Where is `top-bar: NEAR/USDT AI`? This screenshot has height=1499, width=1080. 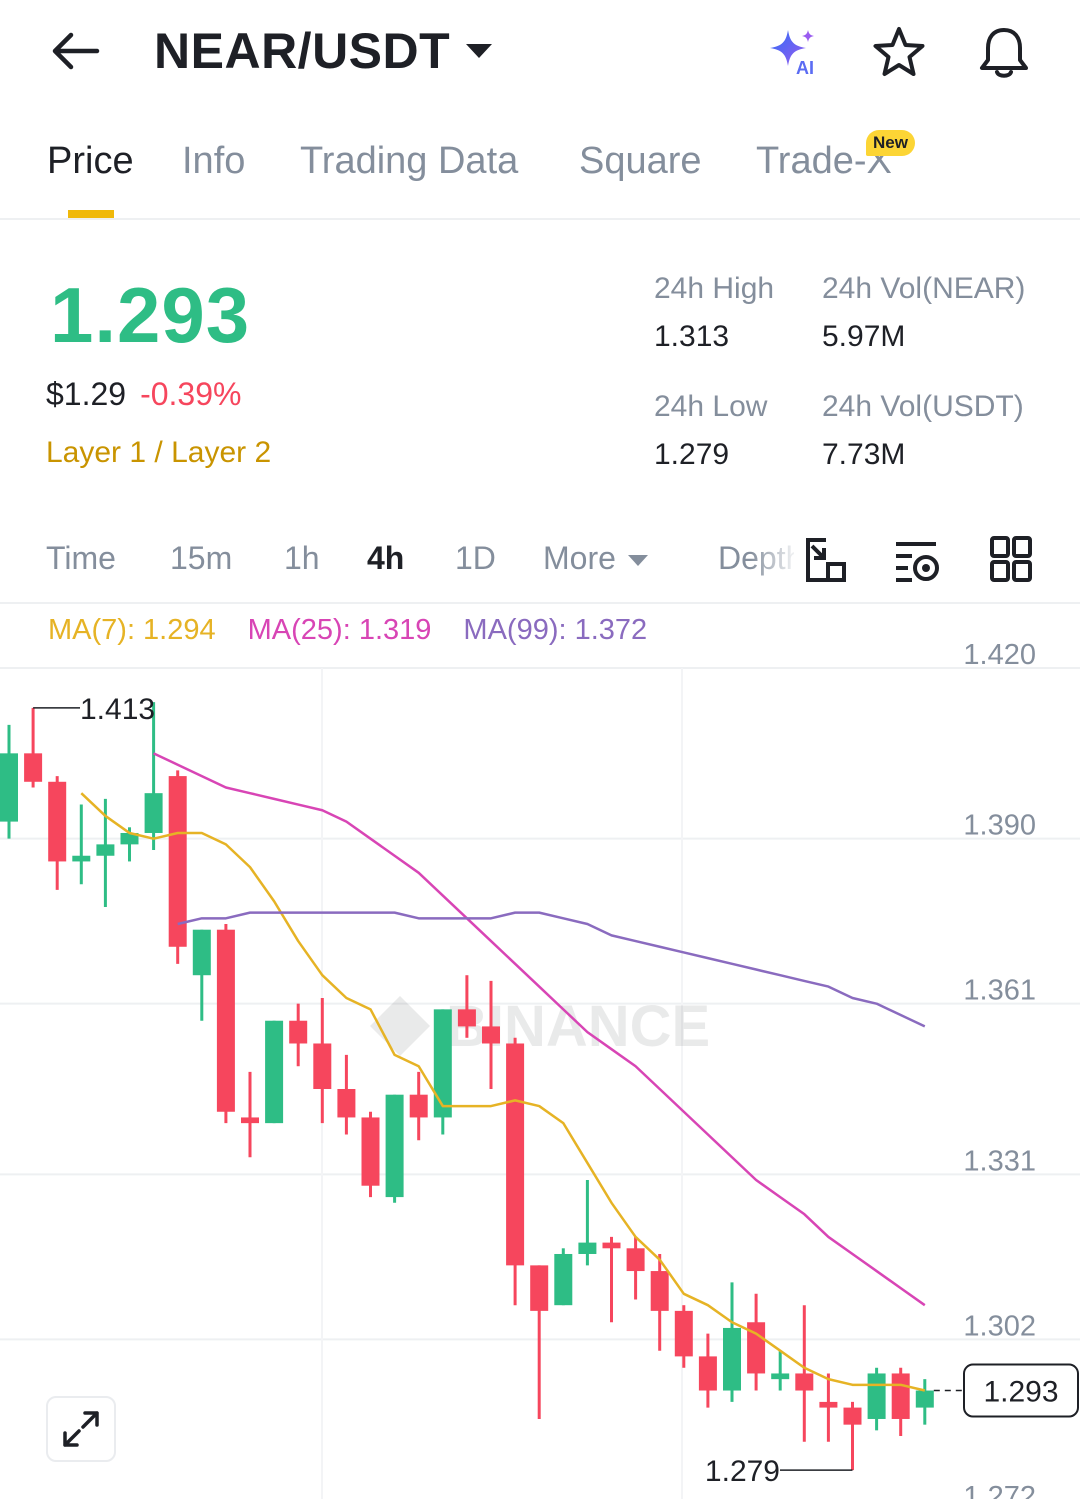 top-bar: NEAR/USDT AI is located at coordinates (540, 55).